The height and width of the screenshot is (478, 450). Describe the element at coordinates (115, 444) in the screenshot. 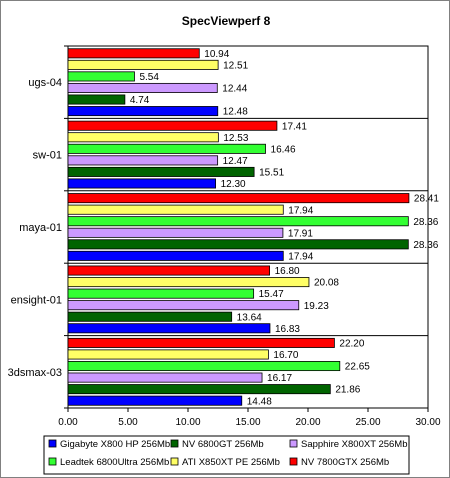

I see `legend-label: Gigabyte X800 HP 256Mb` at that location.